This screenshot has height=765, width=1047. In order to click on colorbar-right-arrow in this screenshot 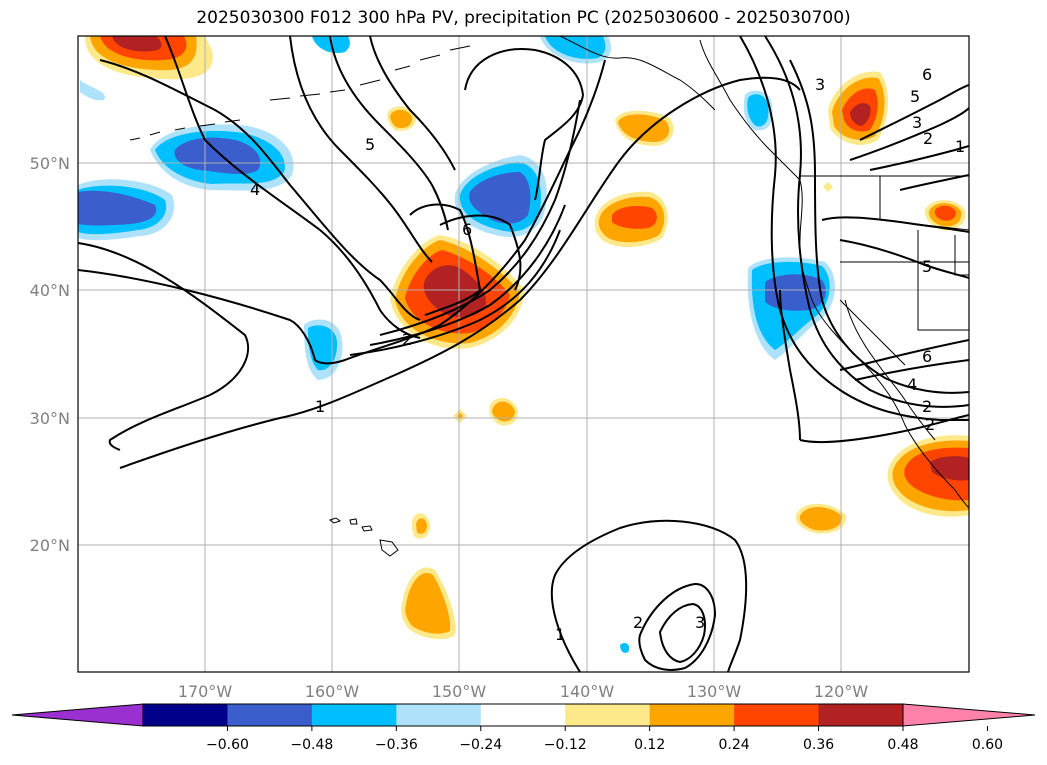, I will do `click(969, 715)`.